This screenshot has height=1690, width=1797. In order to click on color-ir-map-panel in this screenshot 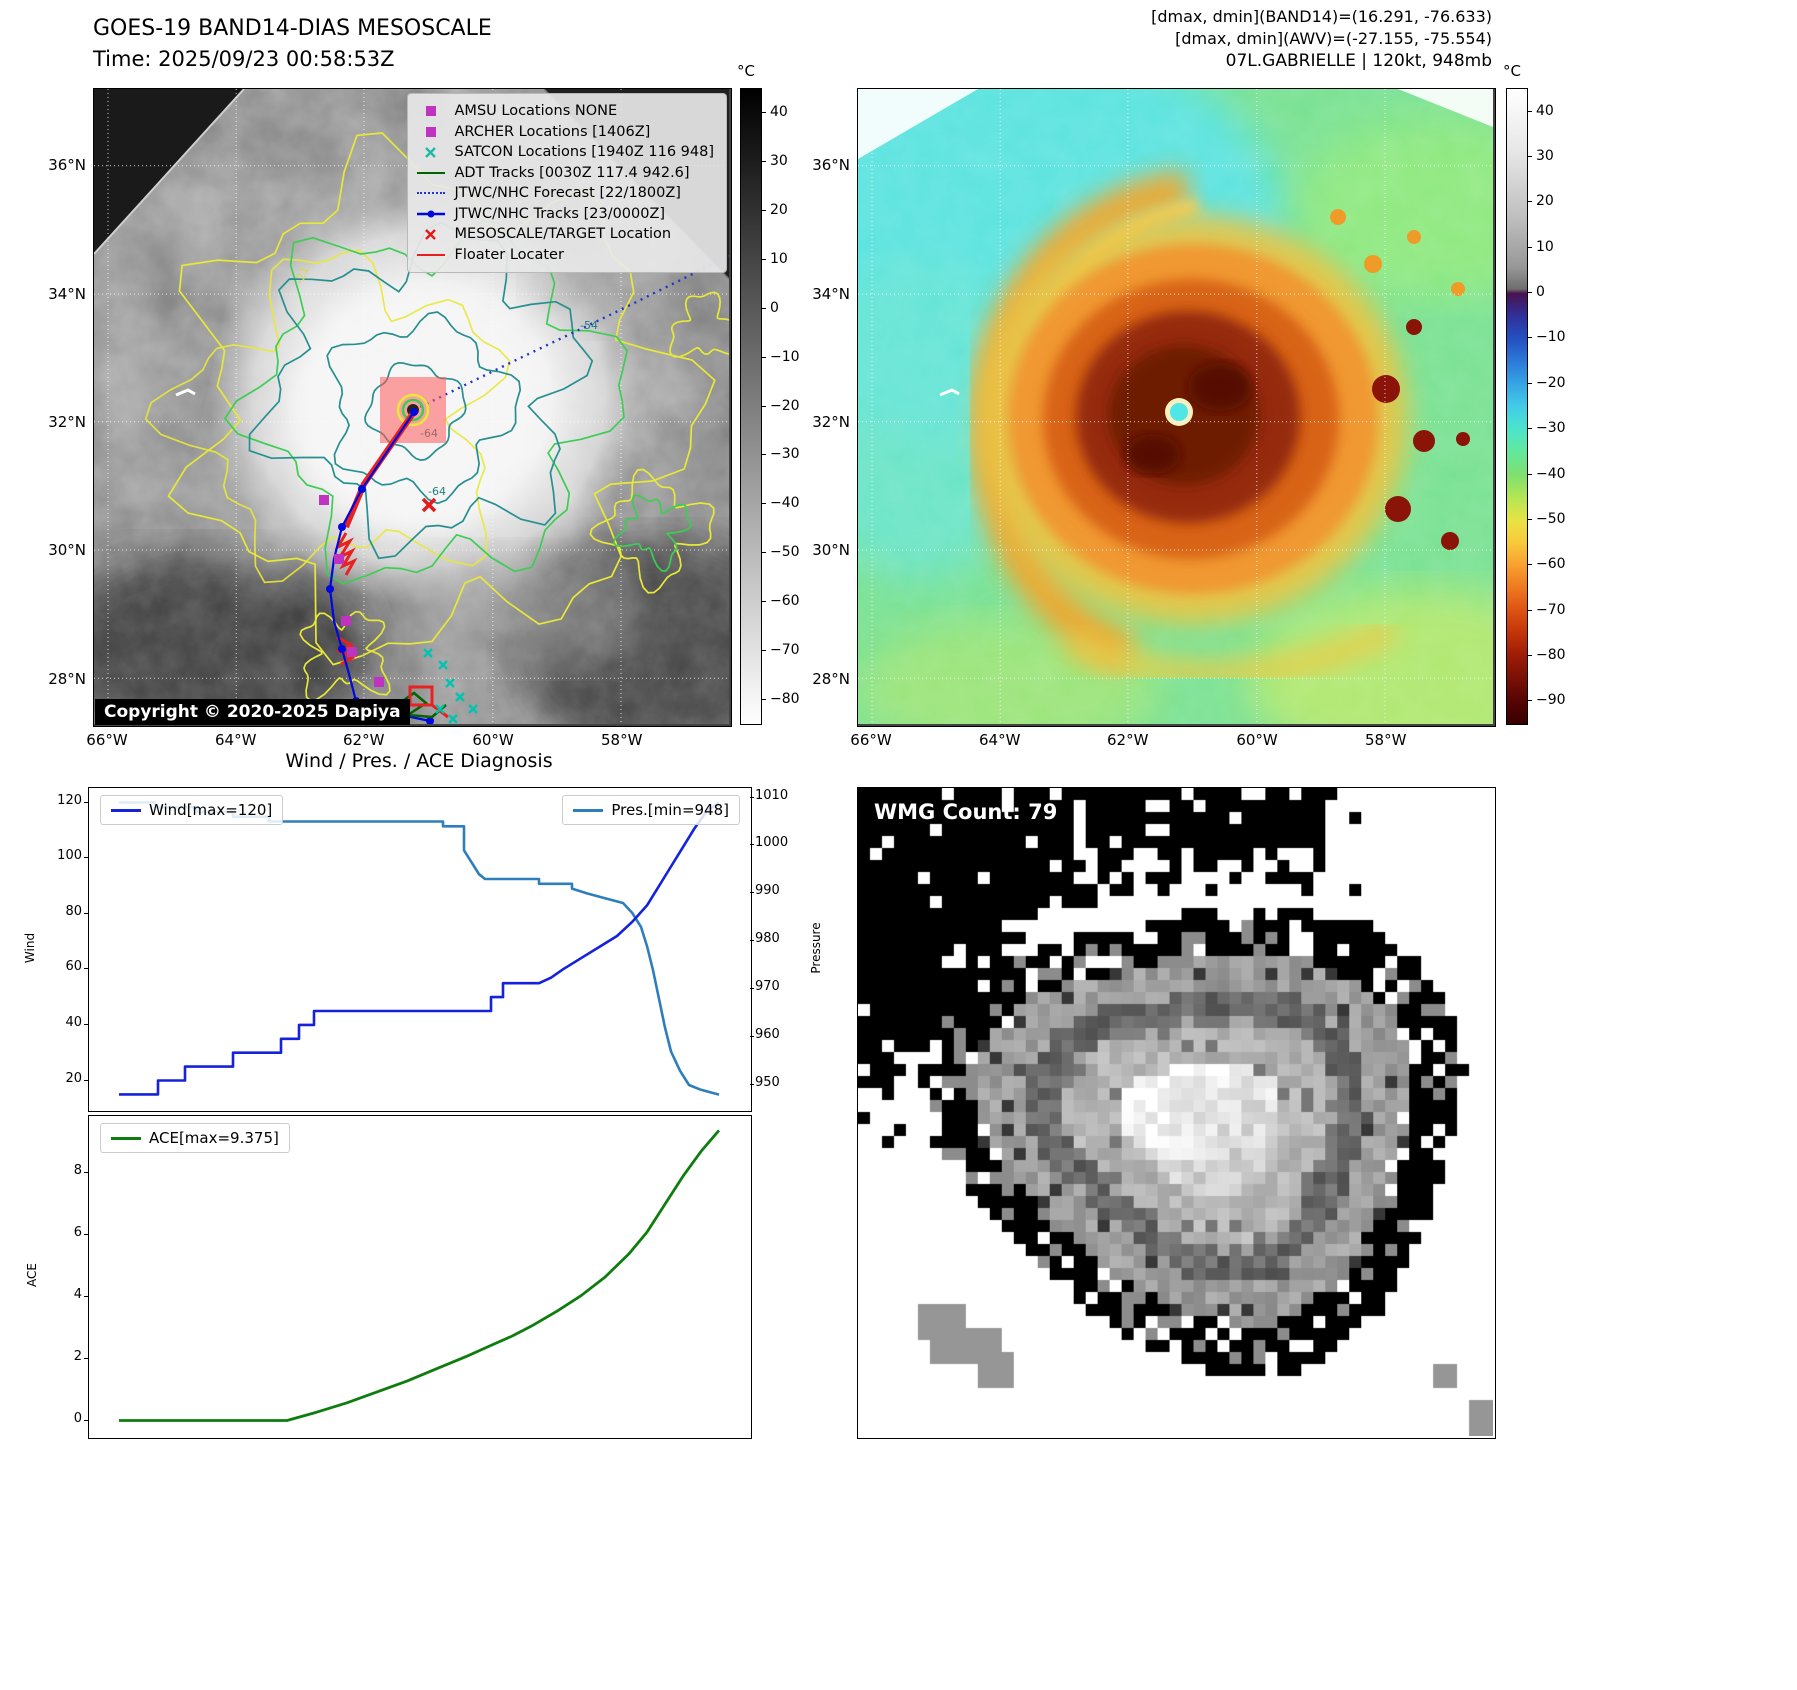, I will do `click(1176, 407)`.